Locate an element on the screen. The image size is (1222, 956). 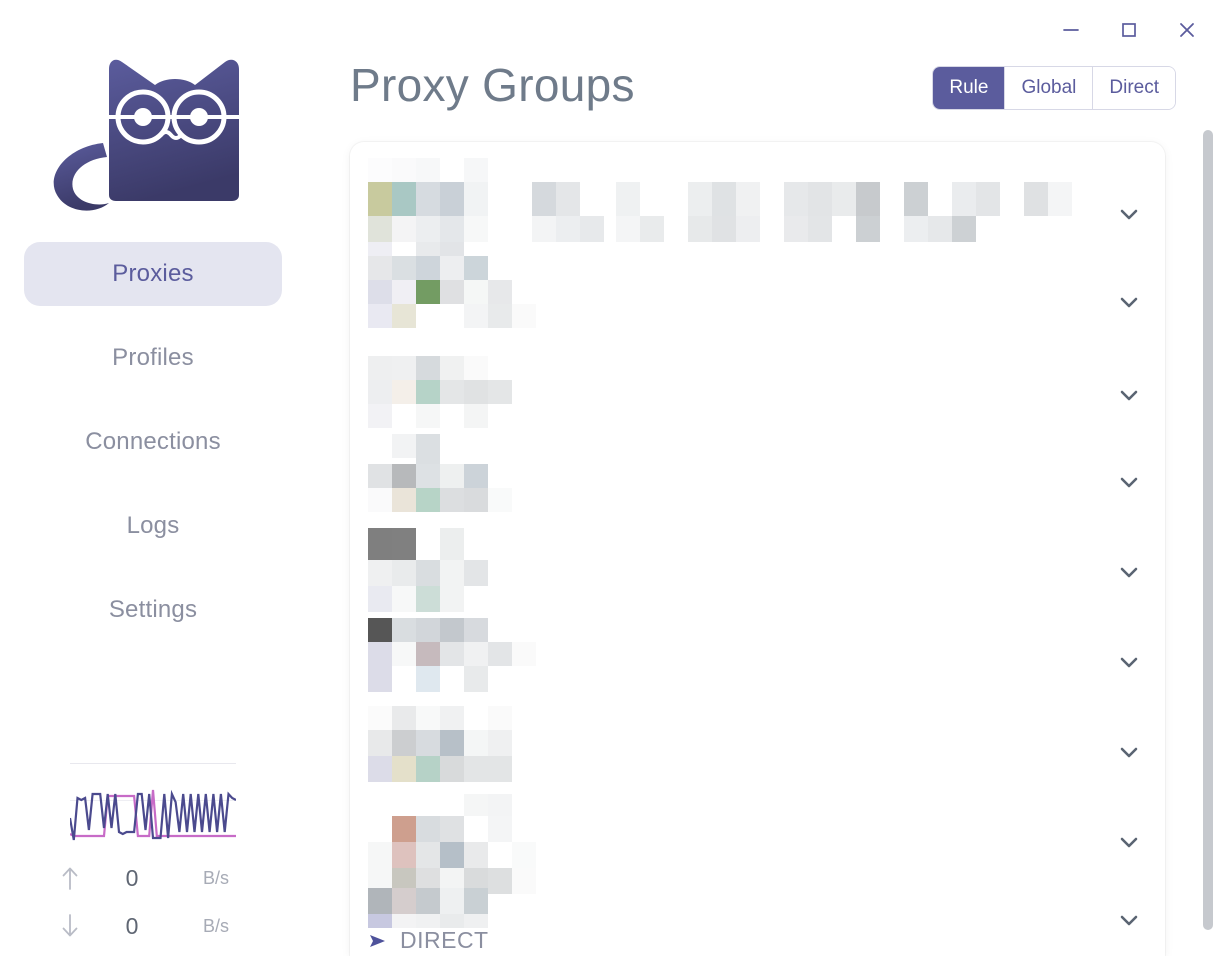
sidebar-item-connections: Connections is located at coordinates (153, 442).